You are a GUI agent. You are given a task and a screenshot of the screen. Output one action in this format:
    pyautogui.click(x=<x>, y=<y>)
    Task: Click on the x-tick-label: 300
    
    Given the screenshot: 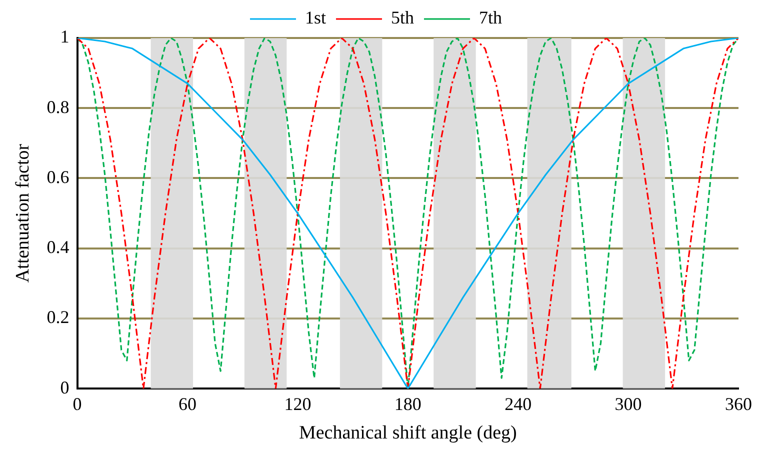 What is the action you would take?
    pyautogui.click(x=628, y=404)
    